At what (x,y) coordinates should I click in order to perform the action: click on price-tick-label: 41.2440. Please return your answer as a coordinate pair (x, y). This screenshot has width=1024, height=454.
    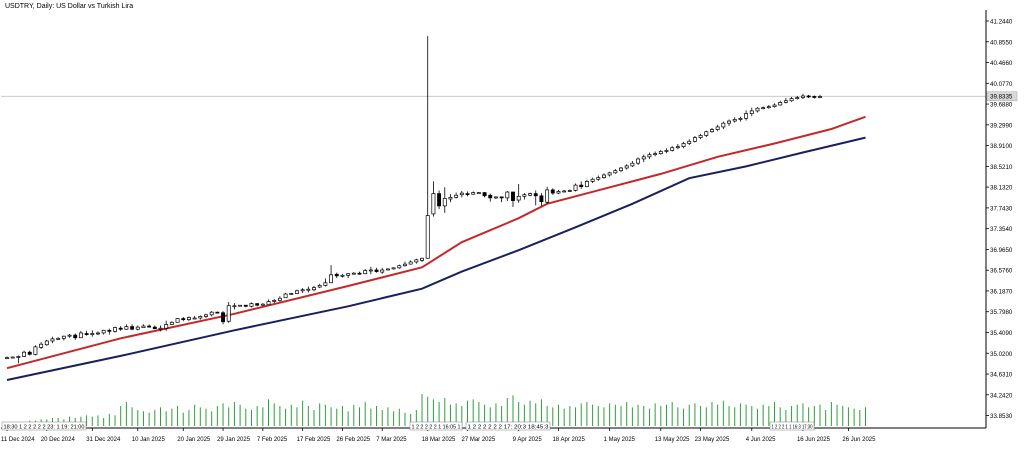
    Looking at the image, I should click on (1001, 21).